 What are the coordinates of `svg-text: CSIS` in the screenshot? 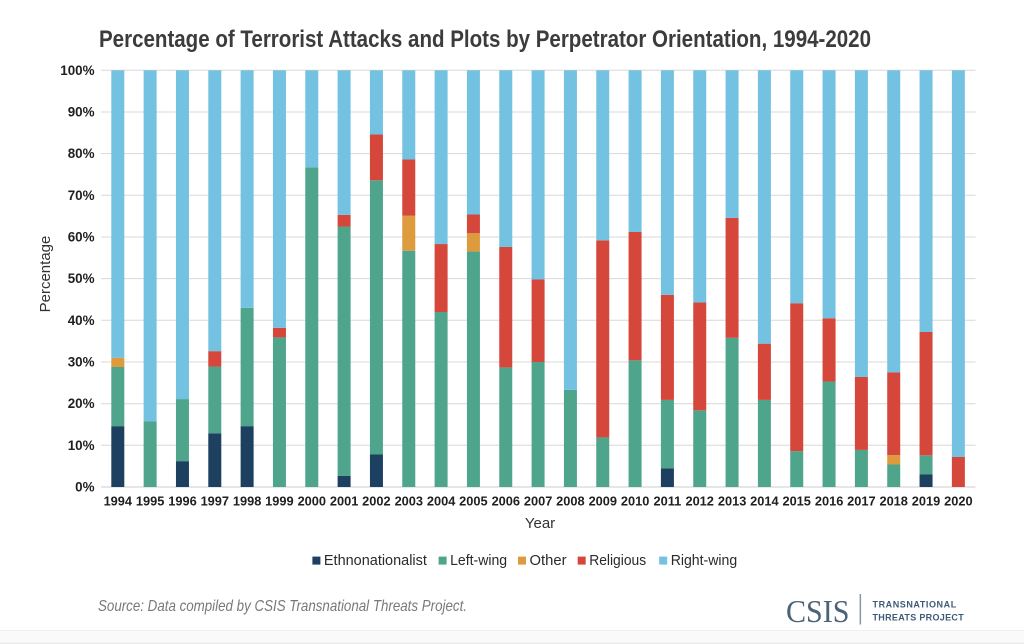 It's located at (818, 611).